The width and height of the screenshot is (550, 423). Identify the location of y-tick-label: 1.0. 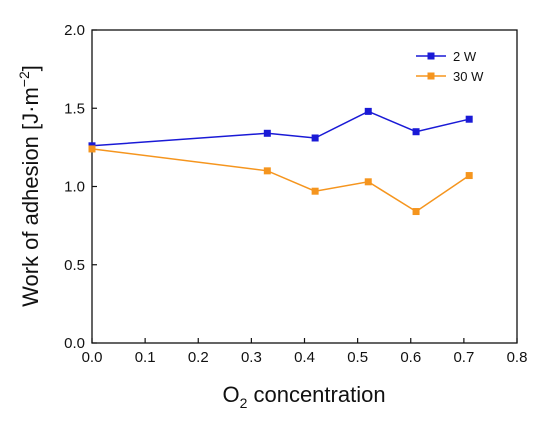
(74, 187).